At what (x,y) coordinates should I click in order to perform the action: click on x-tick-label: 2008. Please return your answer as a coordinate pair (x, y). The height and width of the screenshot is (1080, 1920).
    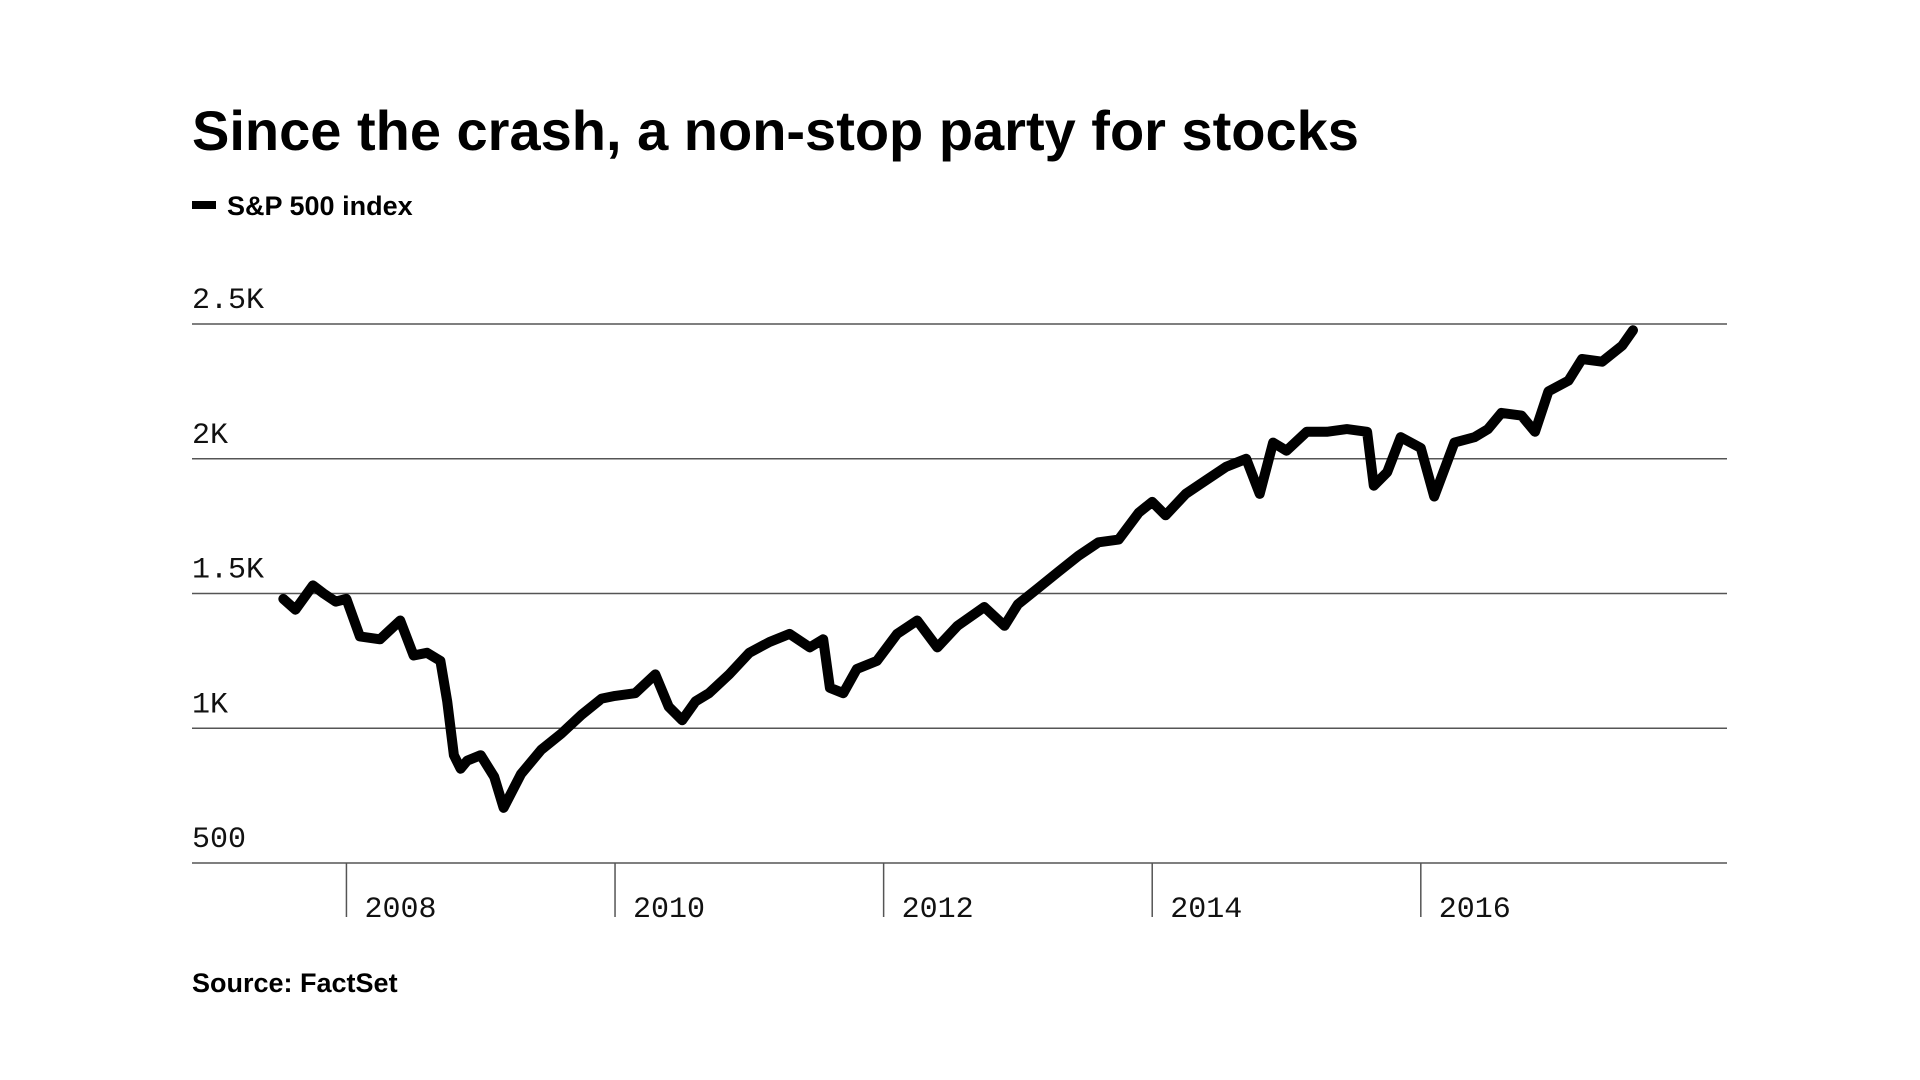
    Looking at the image, I should click on (400, 910).